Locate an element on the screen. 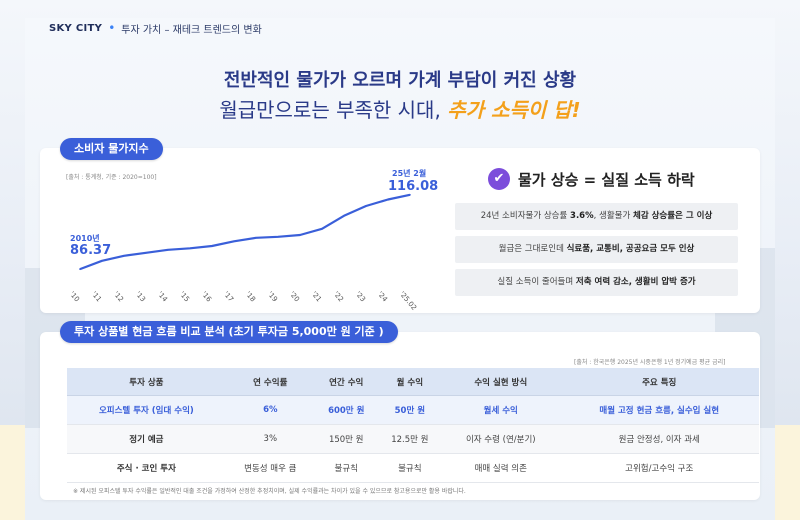 The width and height of the screenshot is (800, 520). hero-line-1: 전반적인 물가가 오르며 가계 부담이 커진 상황 is located at coordinates (400, 80).